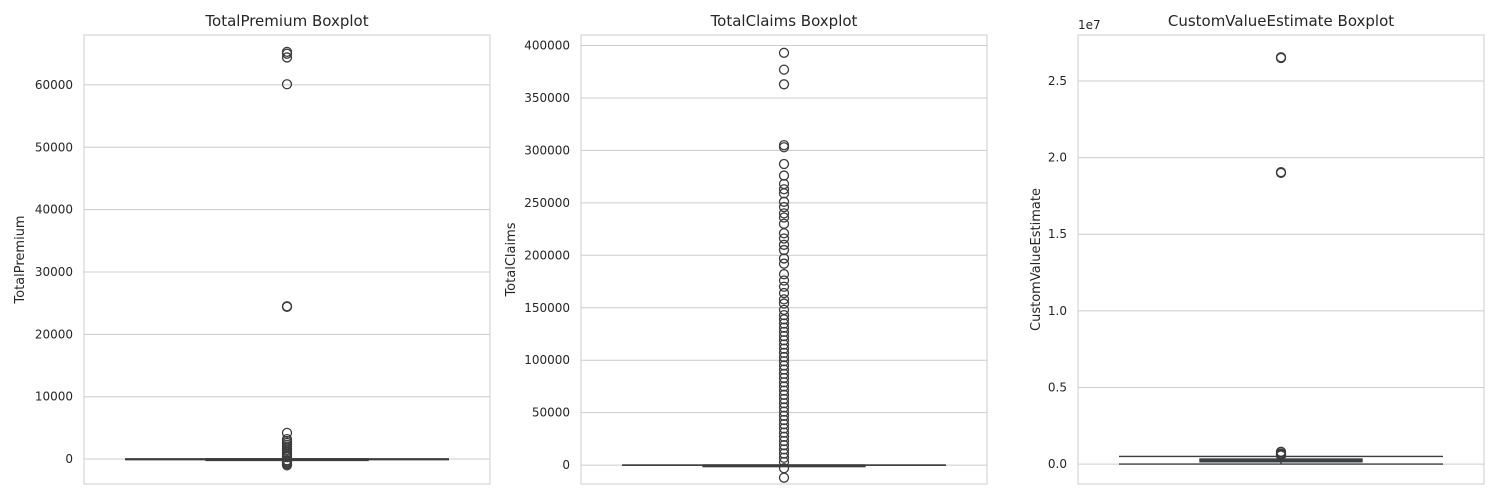 The width and height of the screenshot is (1500, 500). I want to click on y-tick-label: 30000, so click(54, 272).